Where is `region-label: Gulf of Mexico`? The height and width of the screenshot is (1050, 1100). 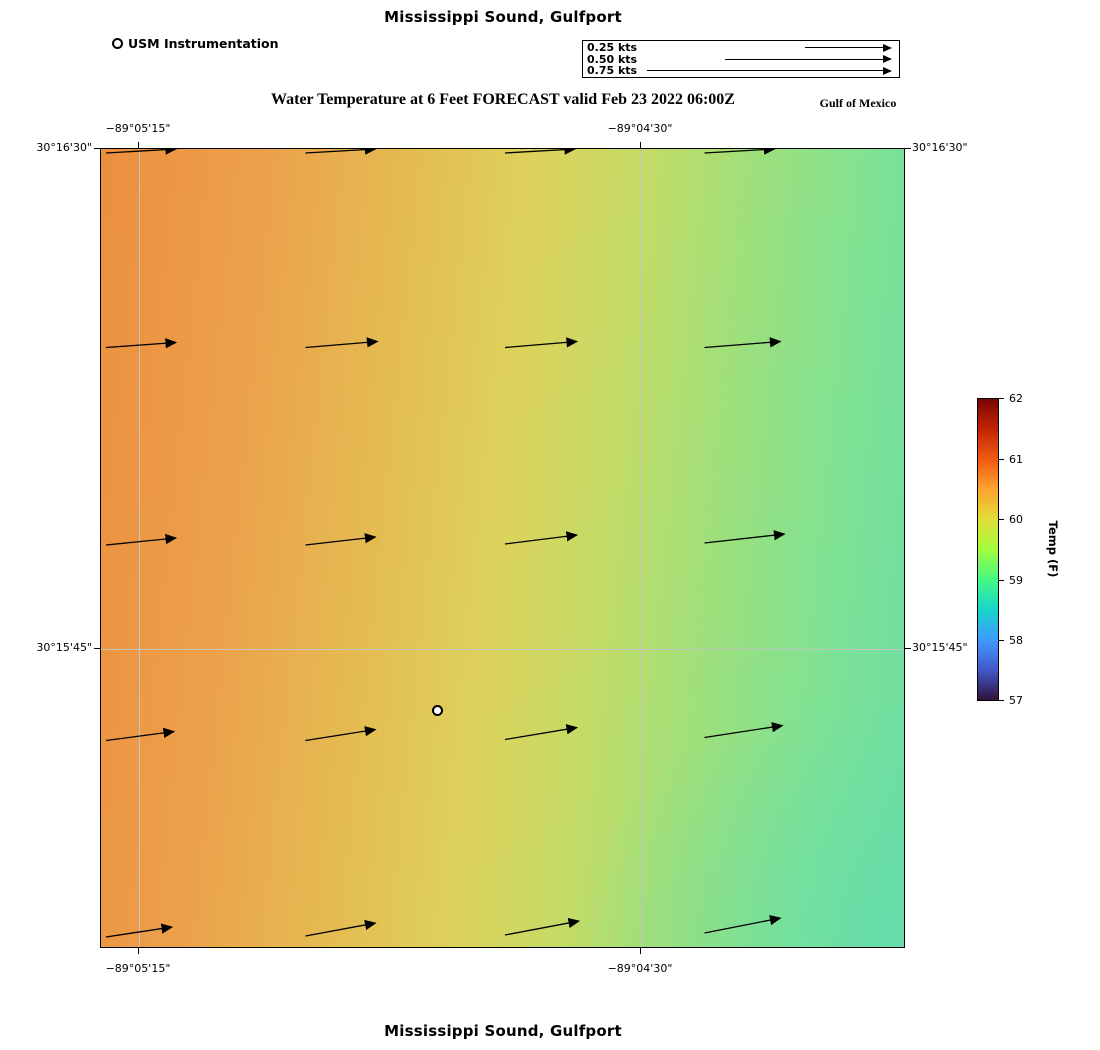 region-label: Gulf of Mexico is located at coordinates (858, 103).